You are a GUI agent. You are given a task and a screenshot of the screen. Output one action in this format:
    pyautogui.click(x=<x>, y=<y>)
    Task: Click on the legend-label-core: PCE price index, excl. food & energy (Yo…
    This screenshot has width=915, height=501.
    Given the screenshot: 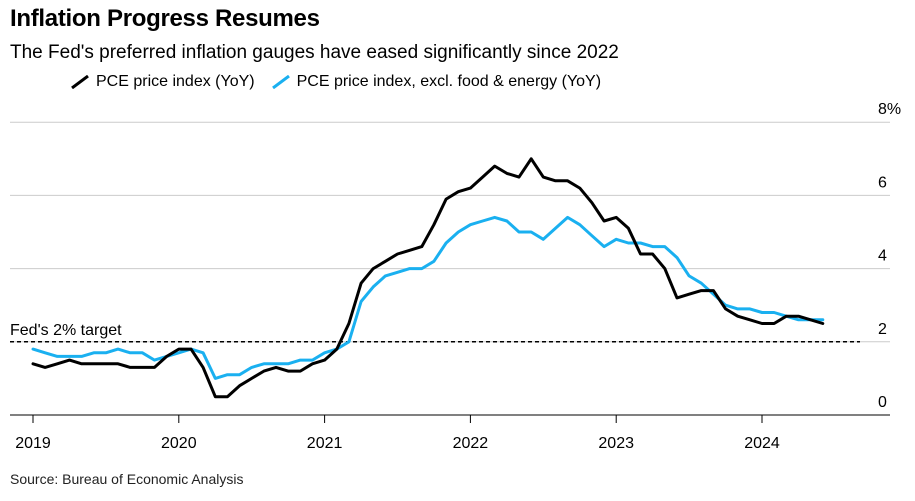 What is the action you would take?
    pyautogui.click(x=449, y=81)
    